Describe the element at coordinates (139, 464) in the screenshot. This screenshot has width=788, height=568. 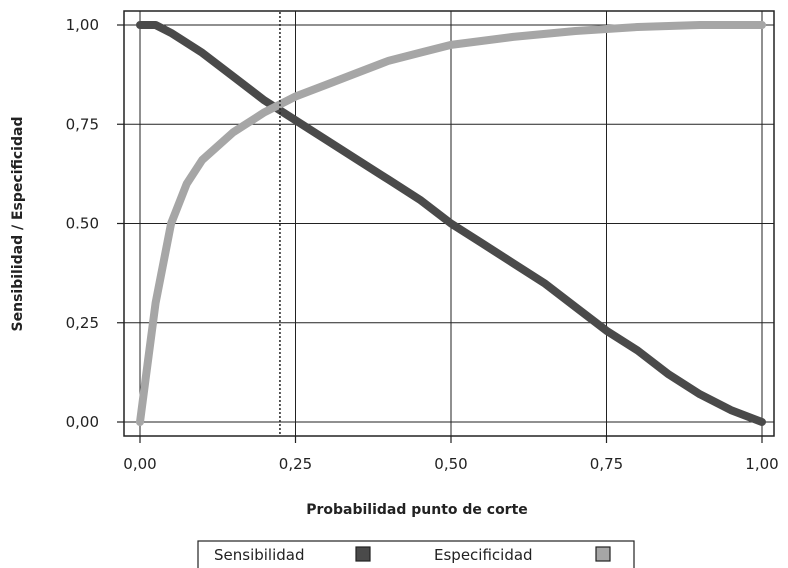
I see `x-tick-label: 0,00` at that location.